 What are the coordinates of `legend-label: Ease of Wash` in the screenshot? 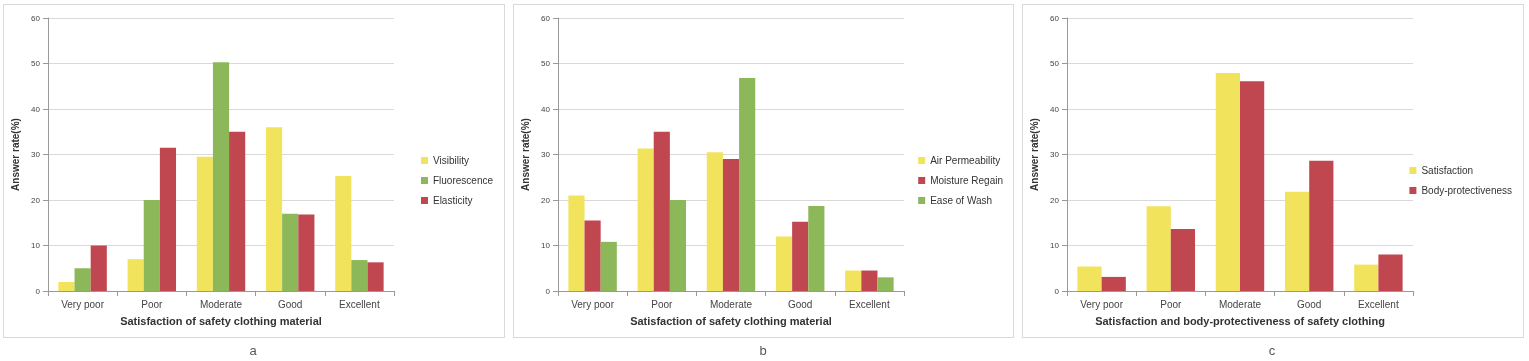 It's located at (960, 200).